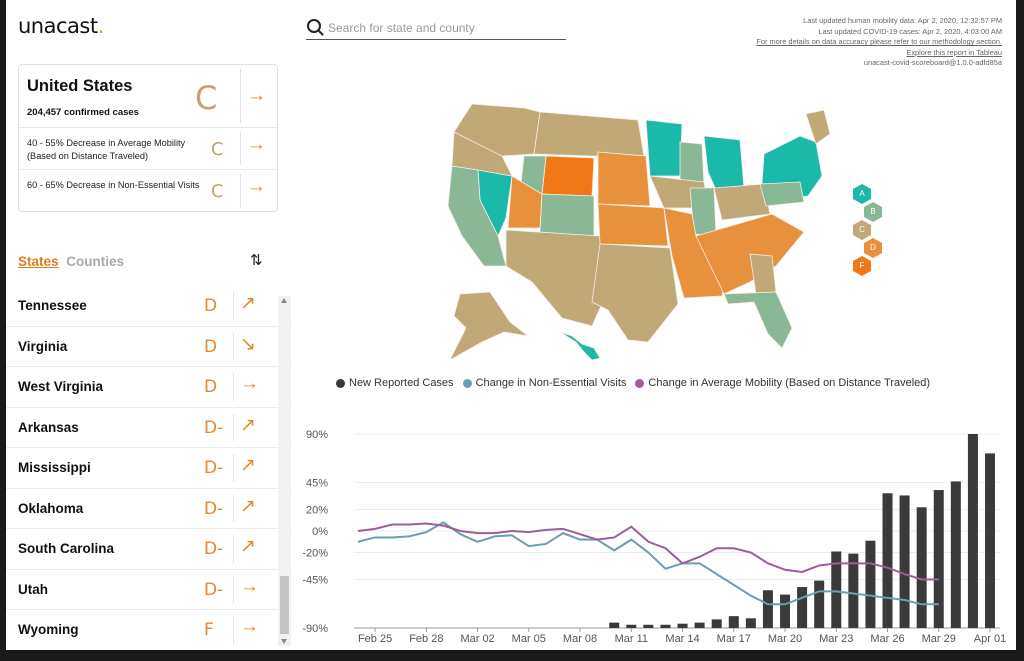 Image resolution: width=1024 pixels, height=661 pixels. I want to click on state-row: West Virginia D →, so click(149, 387).